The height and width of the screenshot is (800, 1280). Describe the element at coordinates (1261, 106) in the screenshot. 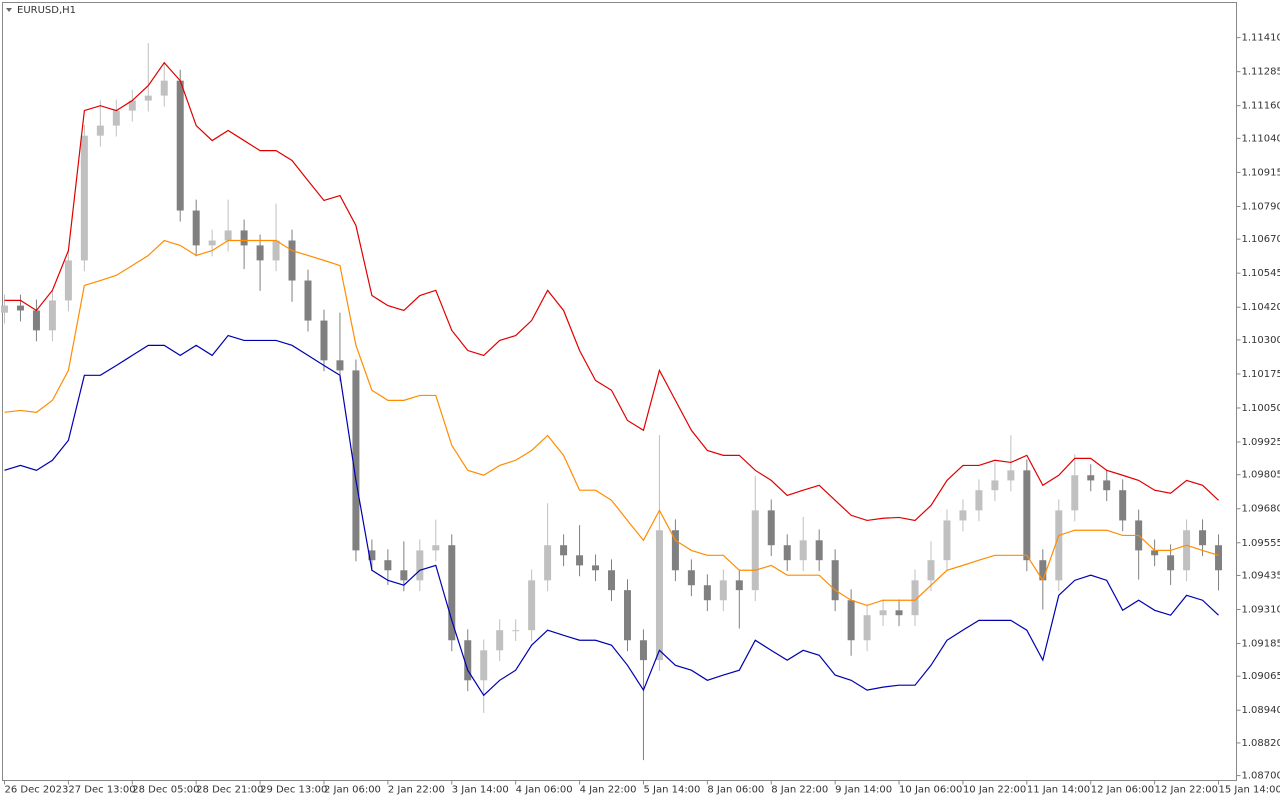

I see `y-tick-label: 1.11160` at that location.